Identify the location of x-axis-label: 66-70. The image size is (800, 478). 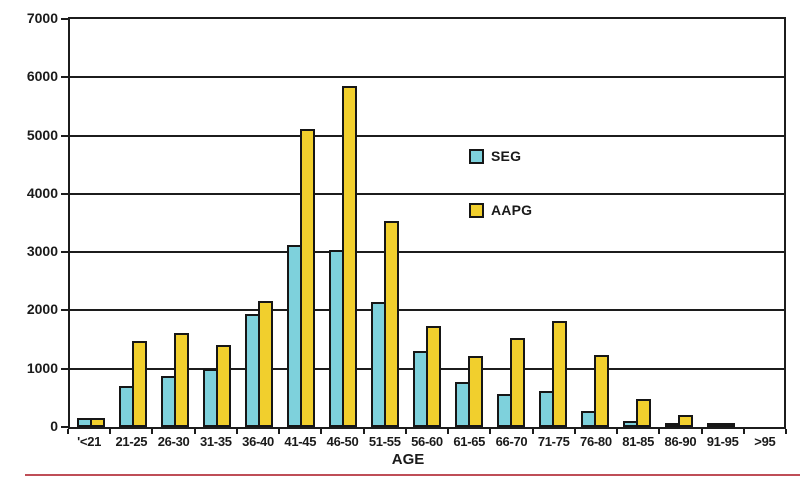
(511, 441).